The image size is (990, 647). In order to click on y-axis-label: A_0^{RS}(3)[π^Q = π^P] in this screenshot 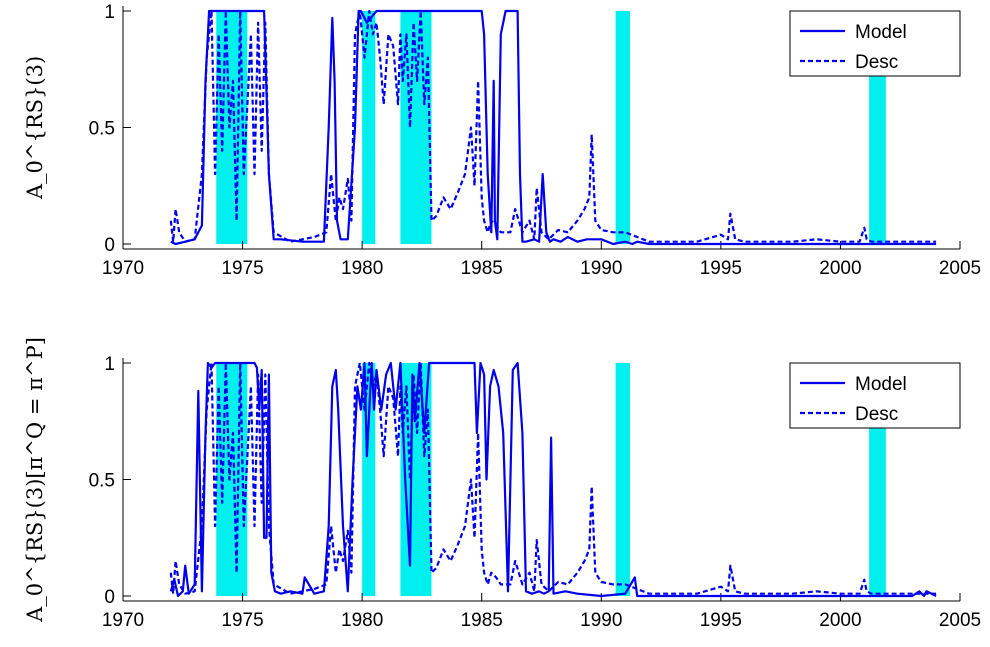, I will do `click(35, 480)`.